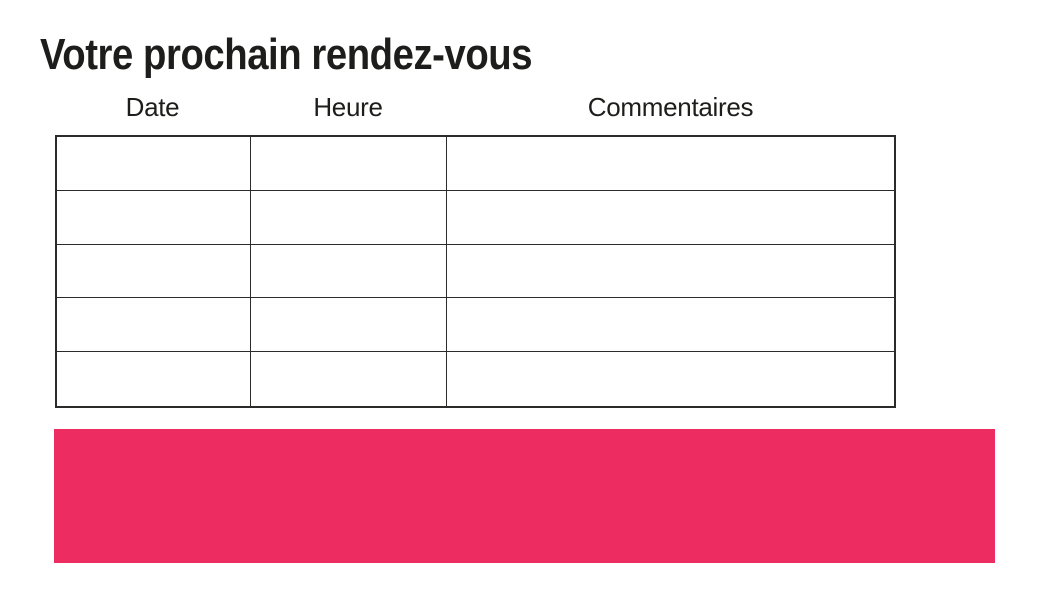 The width and height of the screenshot is (1050, 600). Describe the element at coordinates (475, 107) in the screenshot. I see `table-column-headers: Date Heure Commentaires` at that location.